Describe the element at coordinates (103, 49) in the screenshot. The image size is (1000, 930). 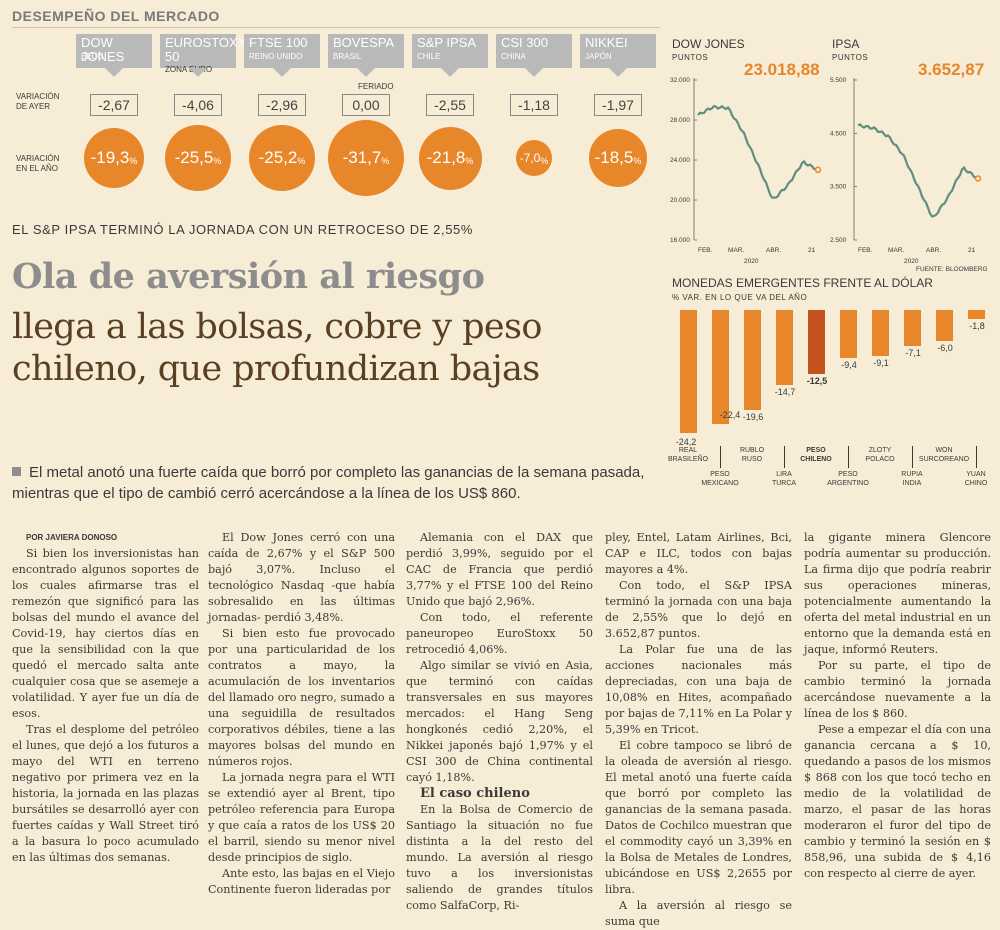
I see `index-name: DOW JONES` at that location.